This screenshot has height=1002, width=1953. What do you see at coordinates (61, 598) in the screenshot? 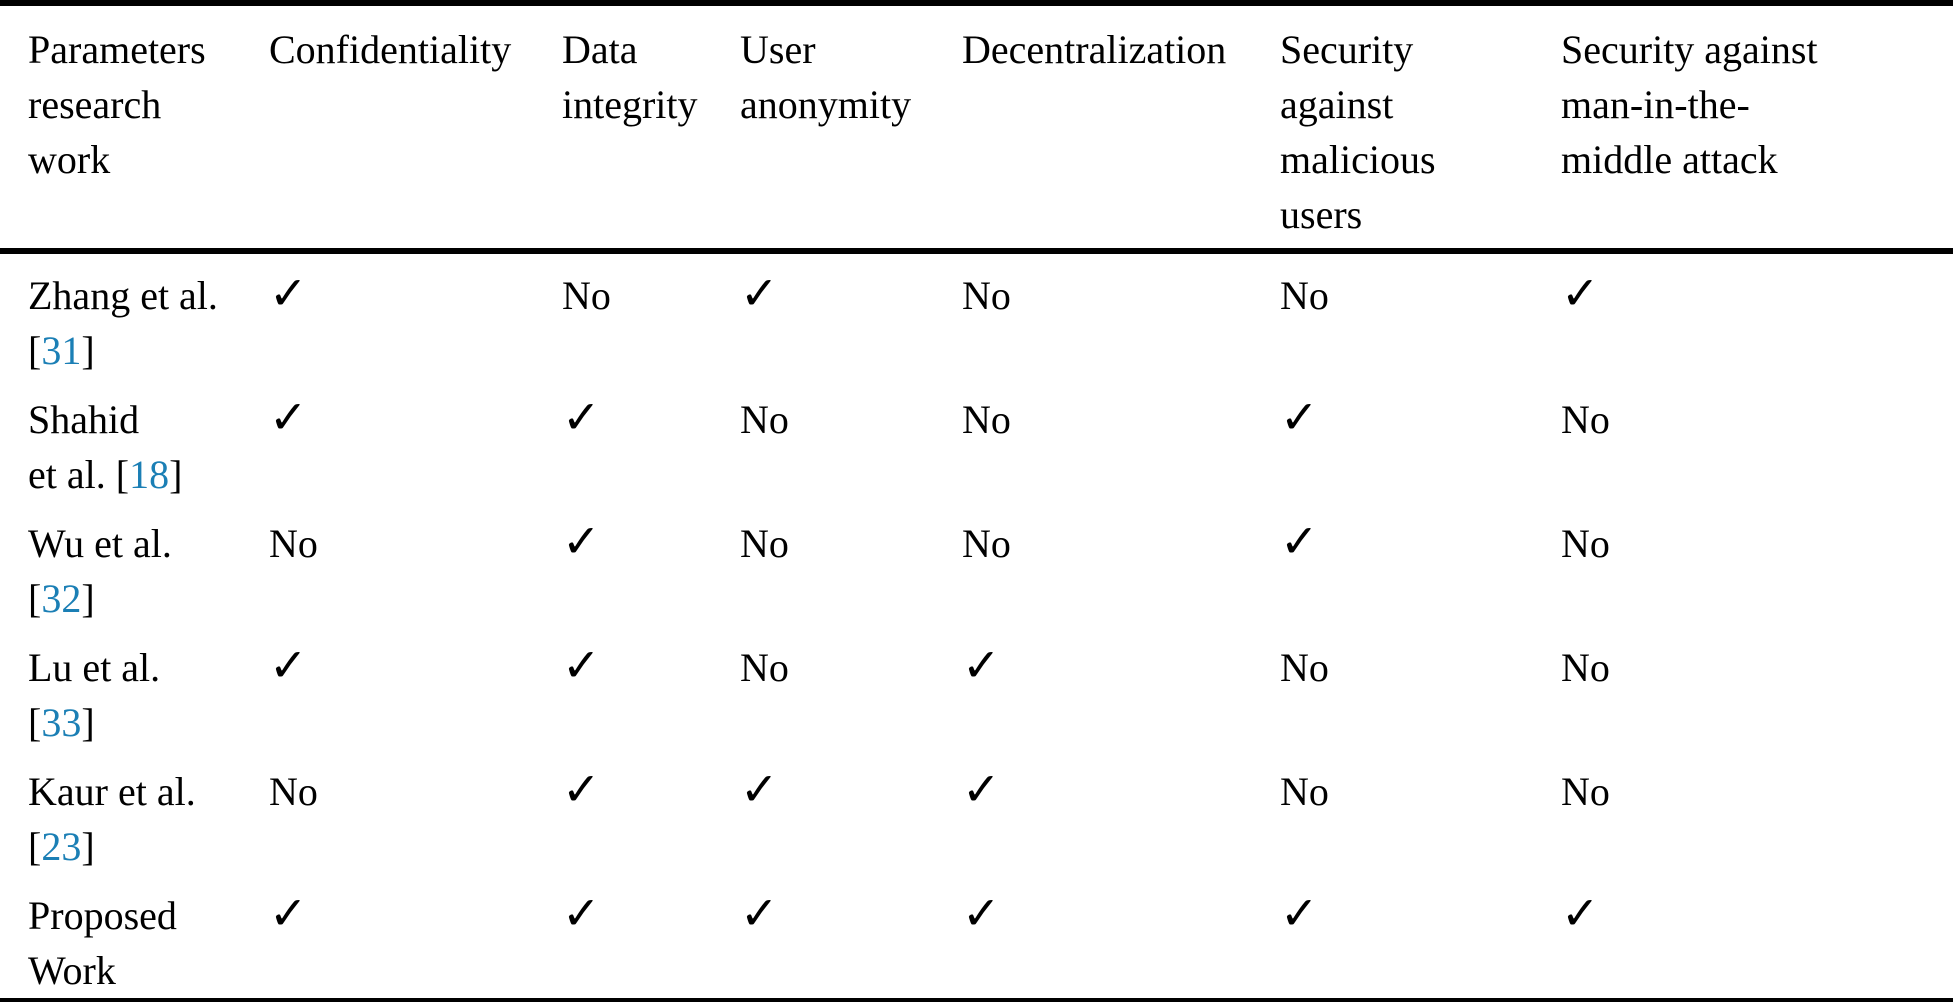
I see `citation-link: 32` at bounding box center [61, 598].